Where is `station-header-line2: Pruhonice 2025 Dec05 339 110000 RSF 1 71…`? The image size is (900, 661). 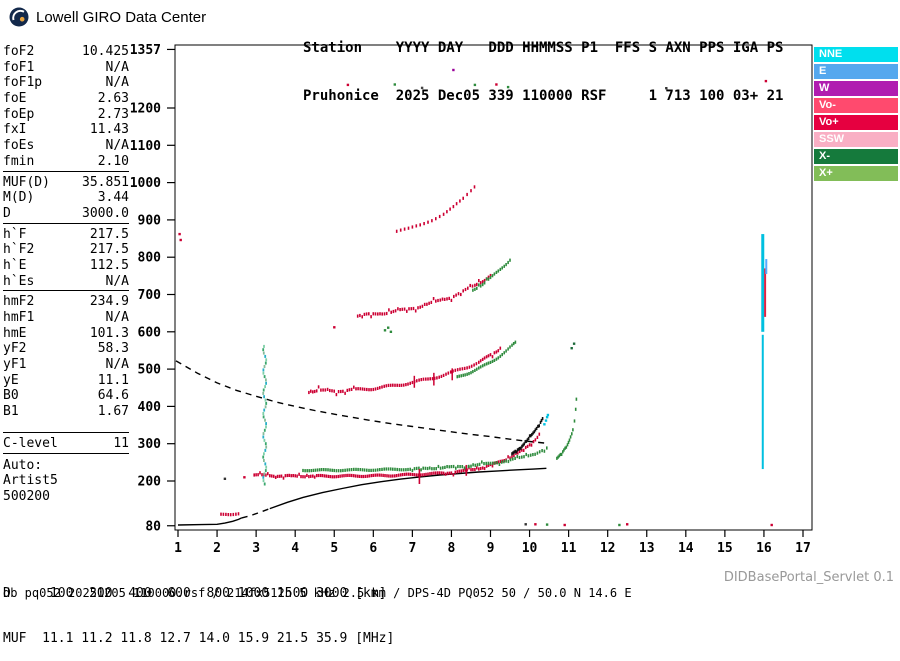 station-header-line2: Pruhonice 2025 Dec05 339 110000 RSF 1 71… is located at coordinates (543, 96).